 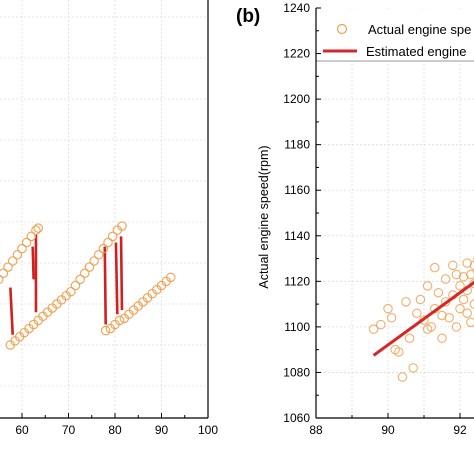 I want to click on panel-a-x-tick-label-1: 70, so click(x=69, y=430).